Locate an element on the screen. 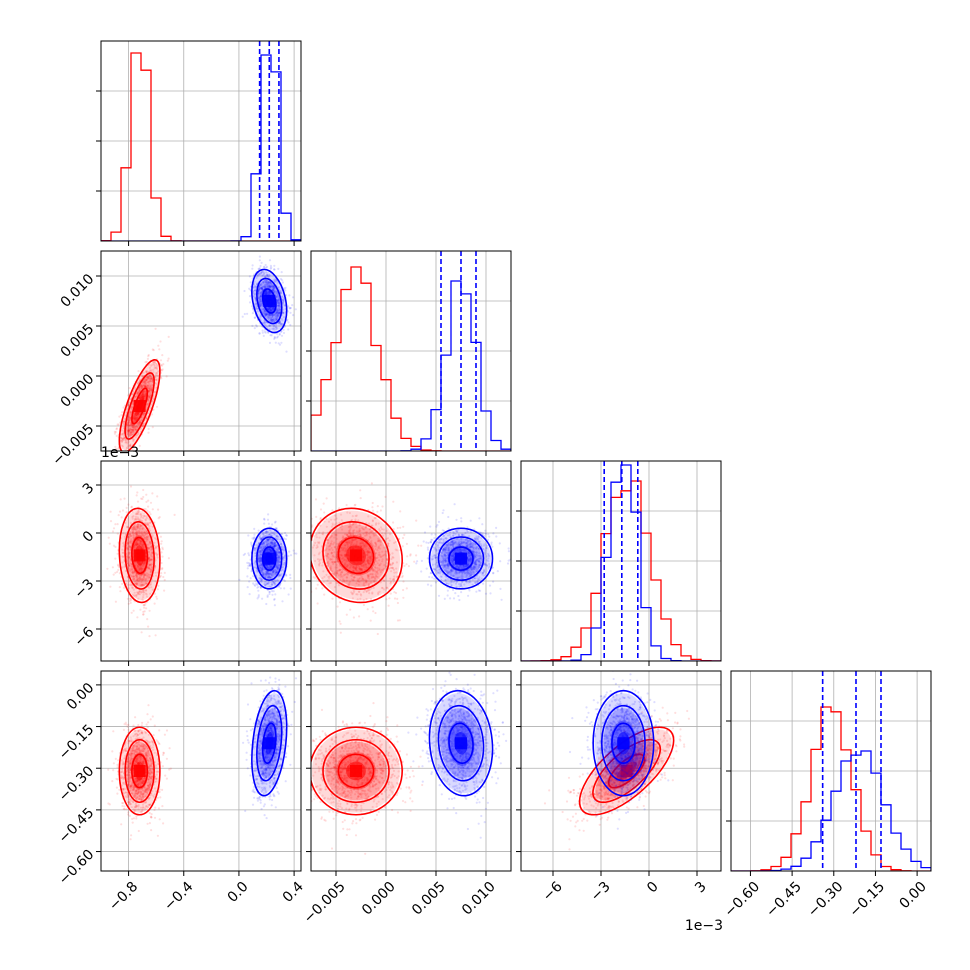  scatter-panel-p3-vs-p2: −6 −3 0 3 is located at coordinates (619, 787).